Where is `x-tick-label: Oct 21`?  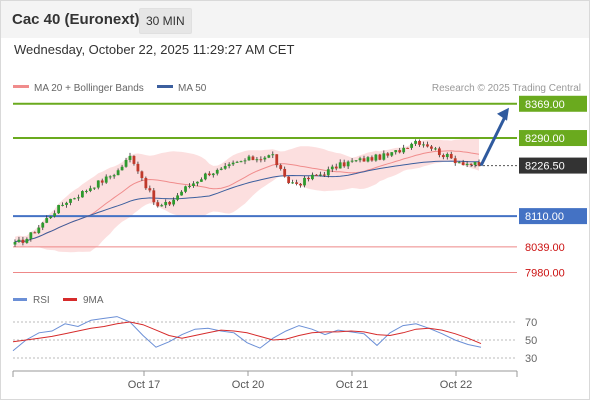 x-tick-label: Oct 21 is located at coordinates (352, 385).